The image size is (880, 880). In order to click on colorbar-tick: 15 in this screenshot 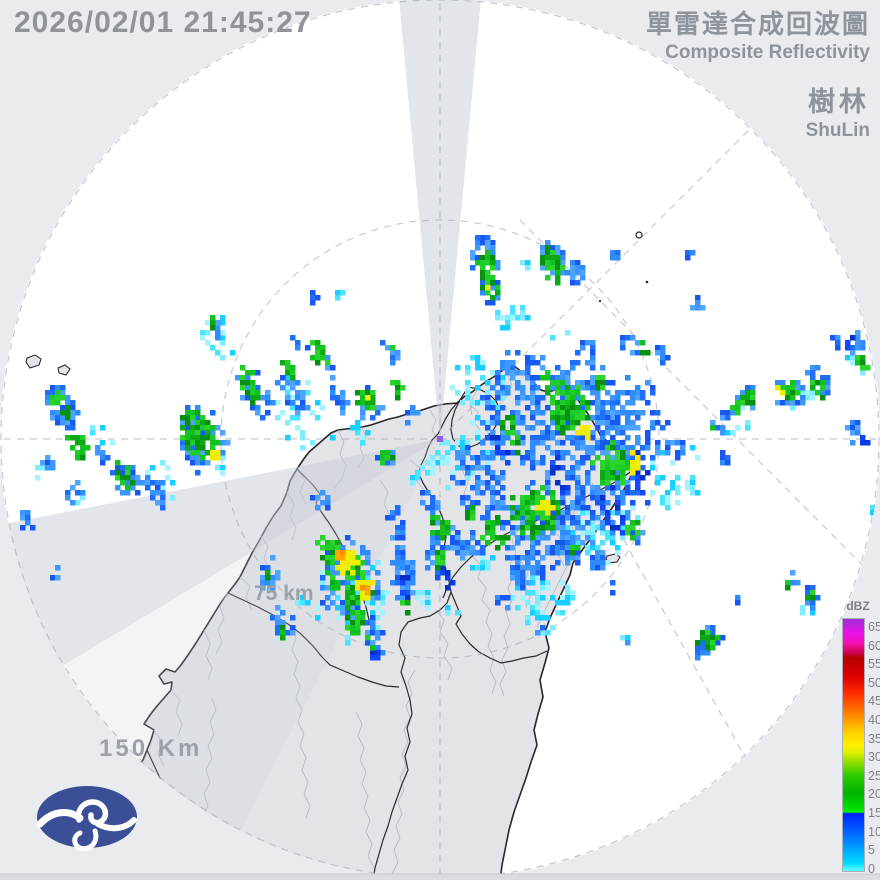, I will do `click(874, 813)`.